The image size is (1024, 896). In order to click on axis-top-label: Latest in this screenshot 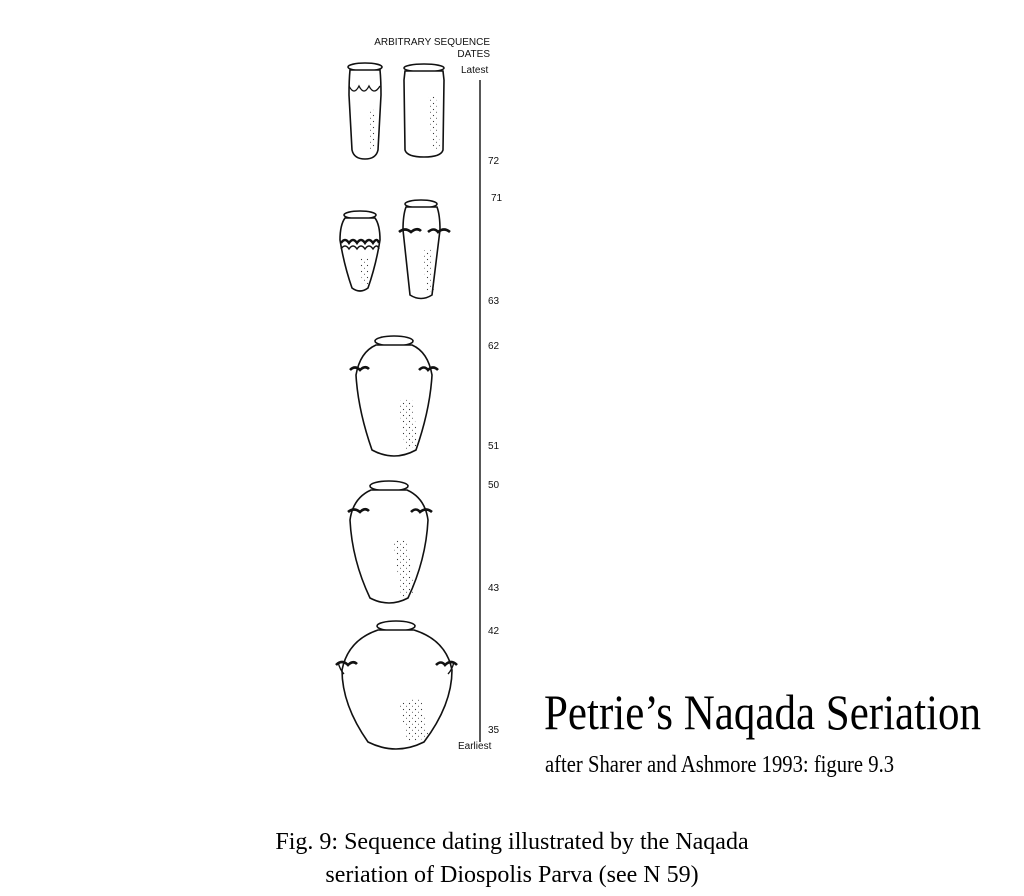, I will do `click(475, 70)`.